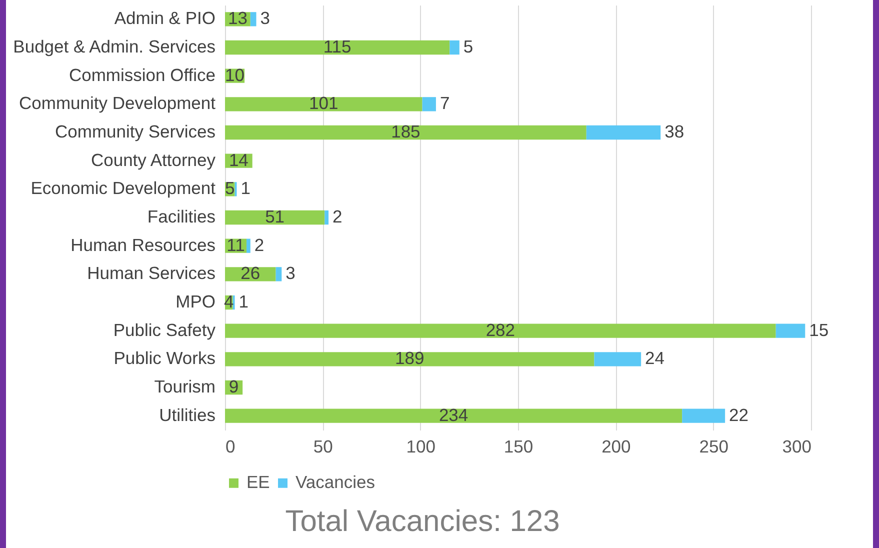  I want to click on y-tick-label: Human Resources, so click(143, 244).